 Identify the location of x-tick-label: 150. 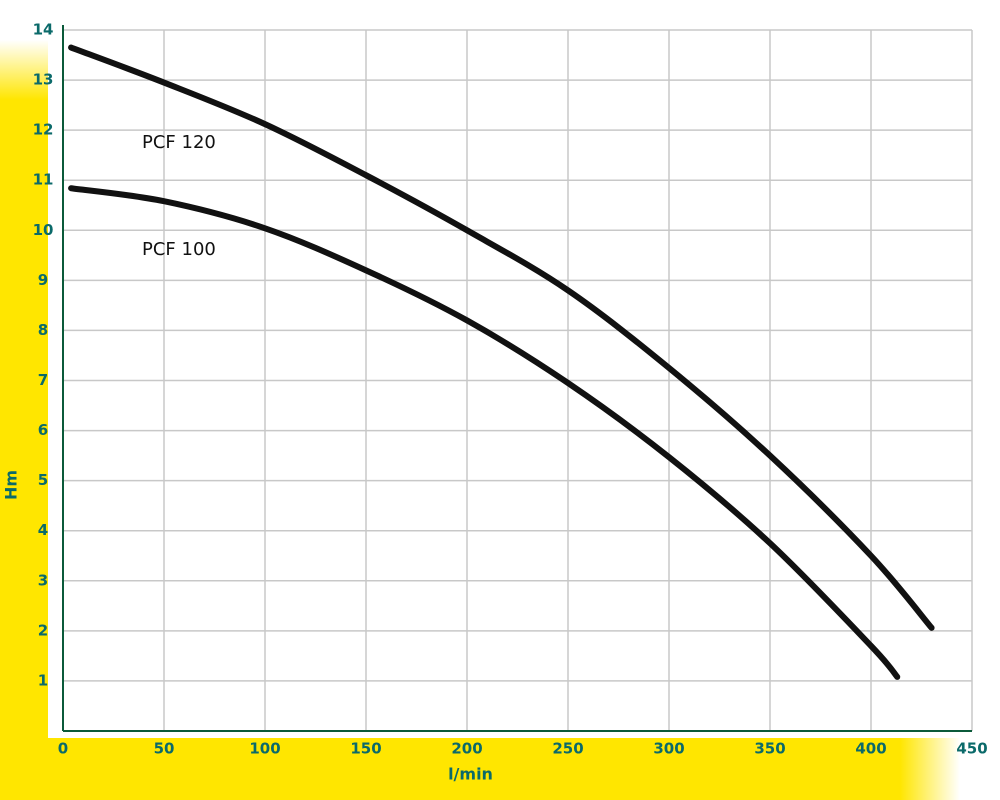
(365, 749).